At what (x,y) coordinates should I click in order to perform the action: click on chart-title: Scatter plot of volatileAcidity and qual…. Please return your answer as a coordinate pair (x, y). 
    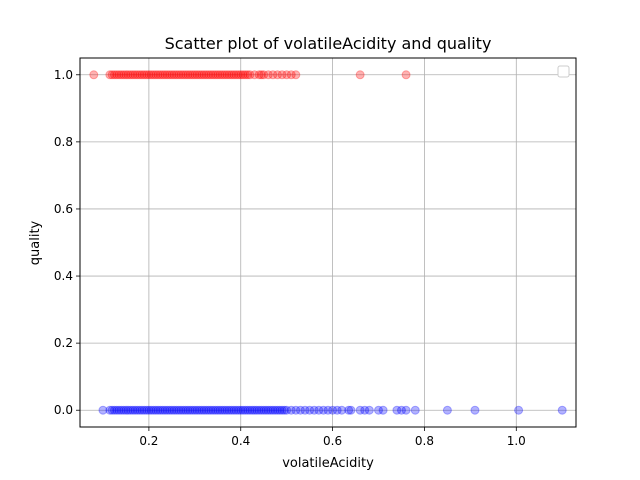
    Looking at the image, I should click on (328, 43).